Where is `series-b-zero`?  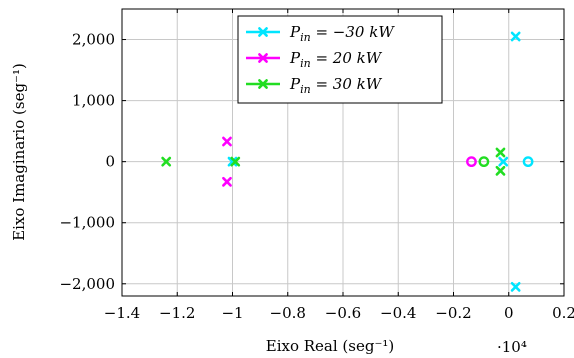
series-b-zero is located at coordinates (471, 162).